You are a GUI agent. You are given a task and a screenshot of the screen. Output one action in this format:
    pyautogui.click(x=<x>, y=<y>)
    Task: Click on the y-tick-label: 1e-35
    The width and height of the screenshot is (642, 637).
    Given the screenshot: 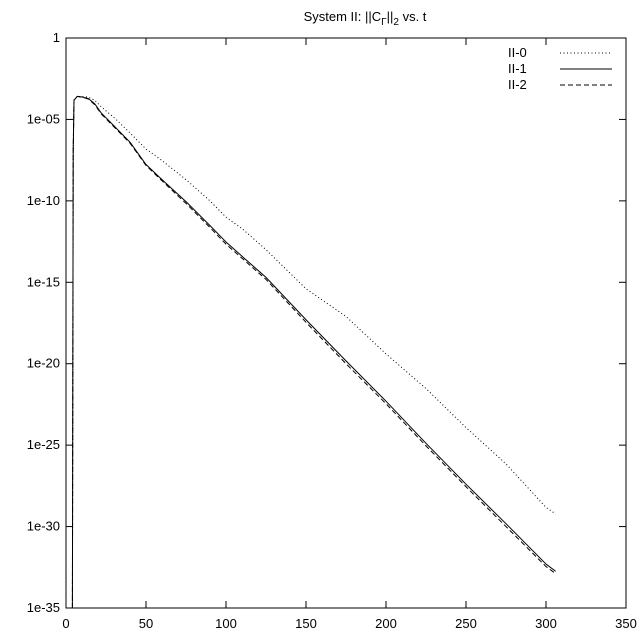 What is the action you would take?
    pyautogui.click(x=43, y=607)
    